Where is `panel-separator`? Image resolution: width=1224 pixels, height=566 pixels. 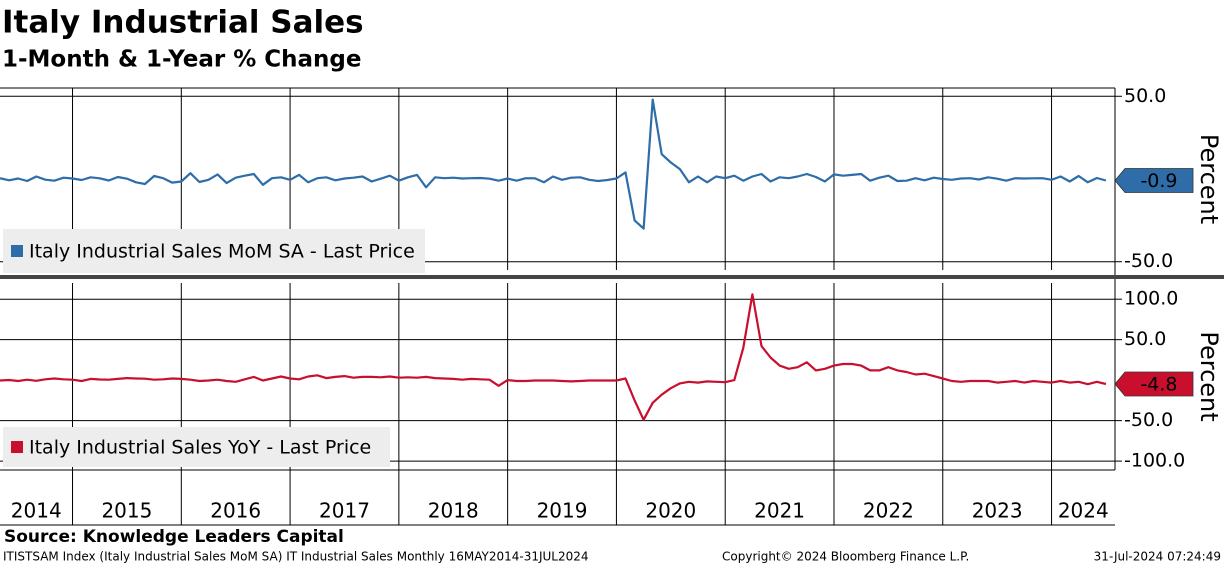
panel-separator is located at coordinates (612, 277).